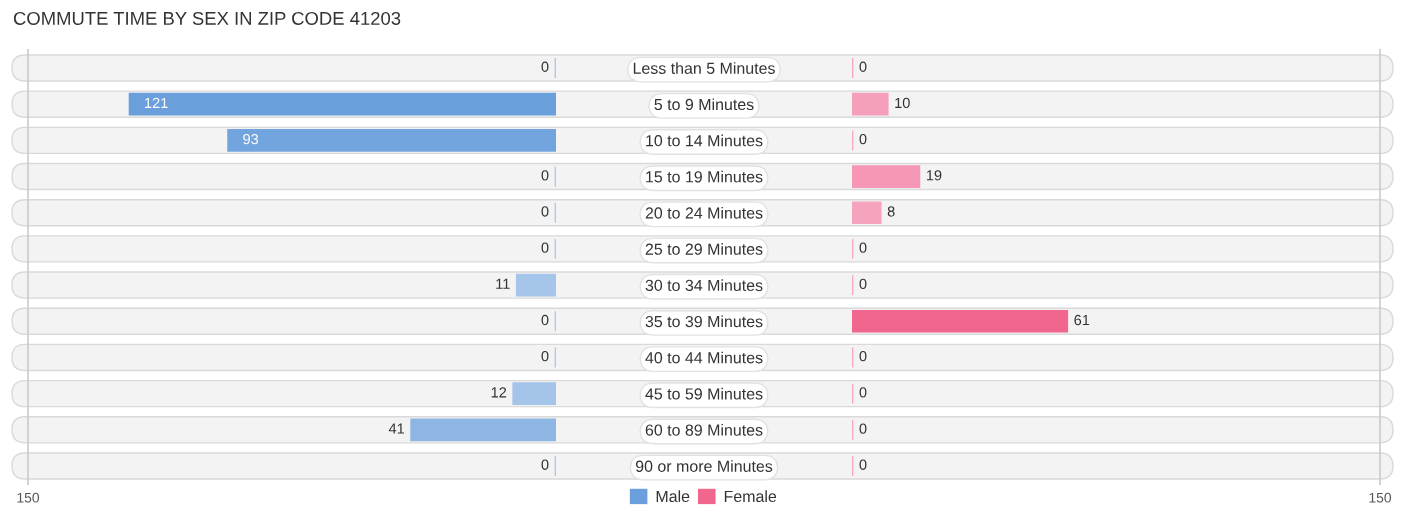 The width and height of the screenshot is (1406, 523). Describe the element at coordinates (396, 428) in the screenshot. I see `data-label: 41` at that location.